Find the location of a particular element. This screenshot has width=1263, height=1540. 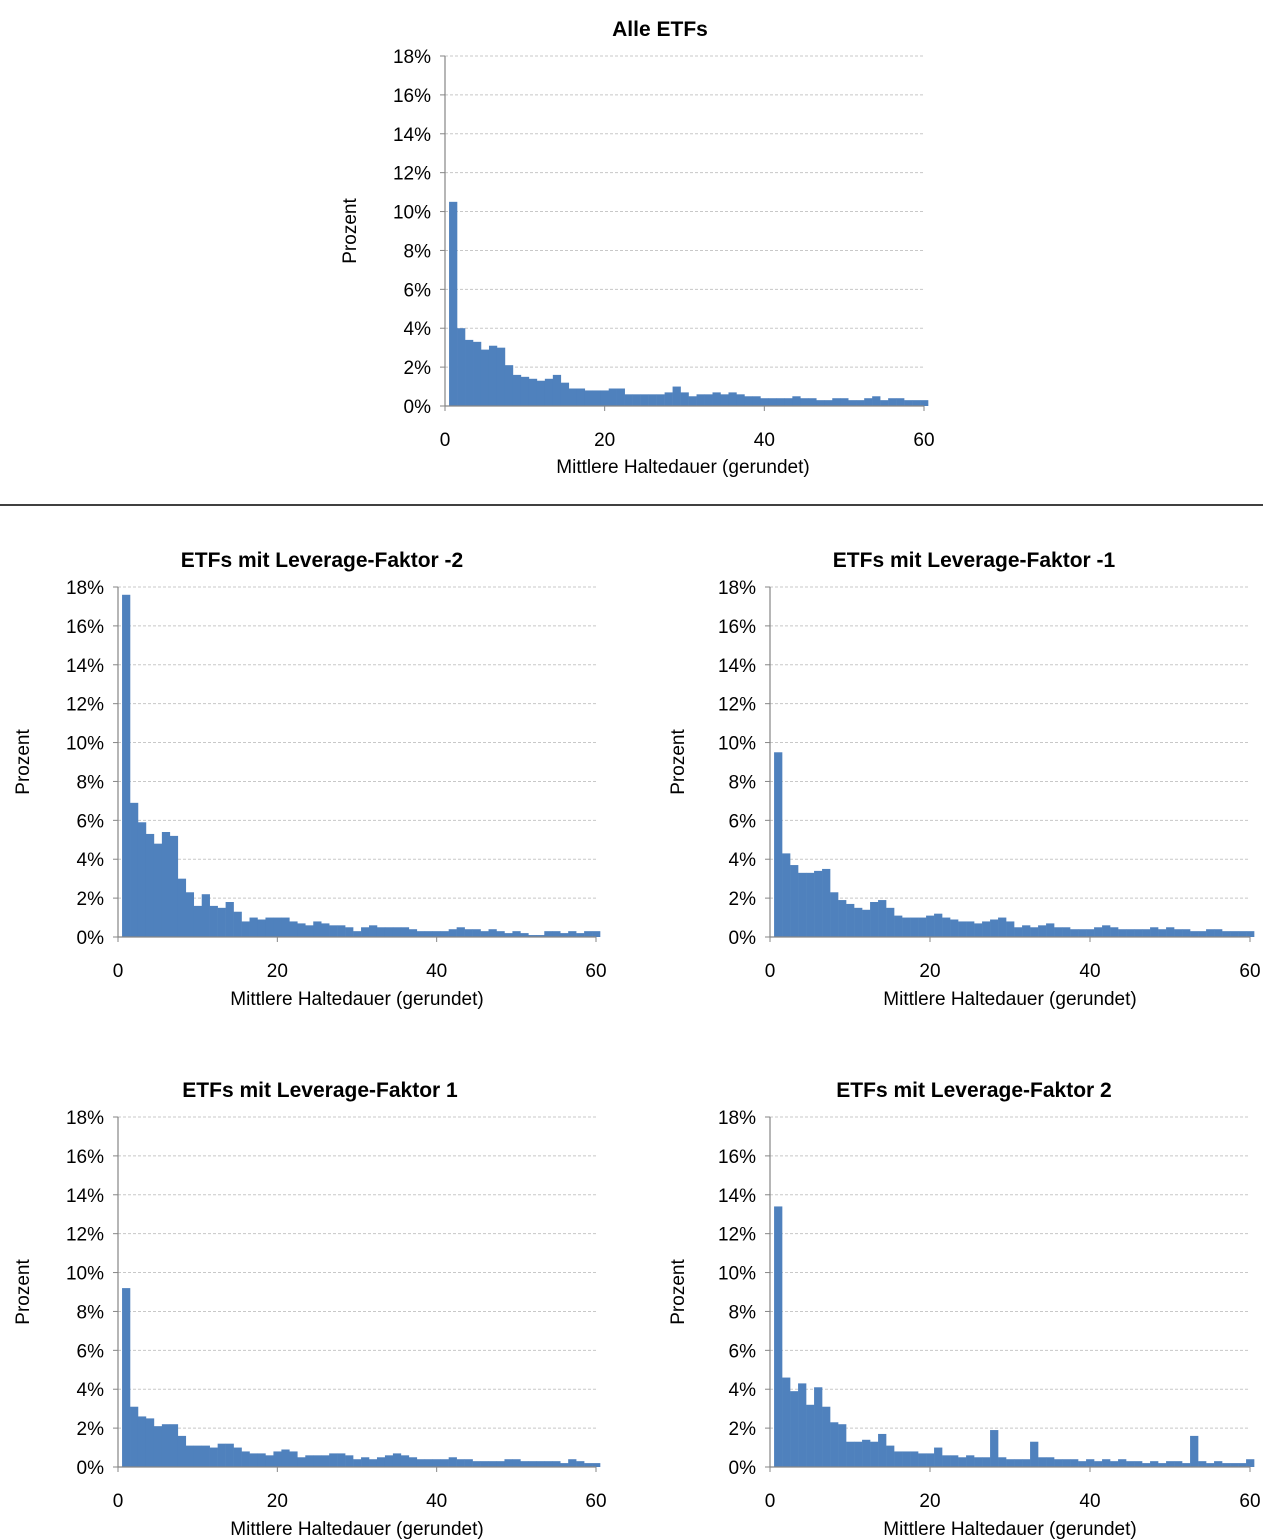

x-axis-label: Mittlere Haltedauer (gerundet) is located at coordinates (356, 1529).